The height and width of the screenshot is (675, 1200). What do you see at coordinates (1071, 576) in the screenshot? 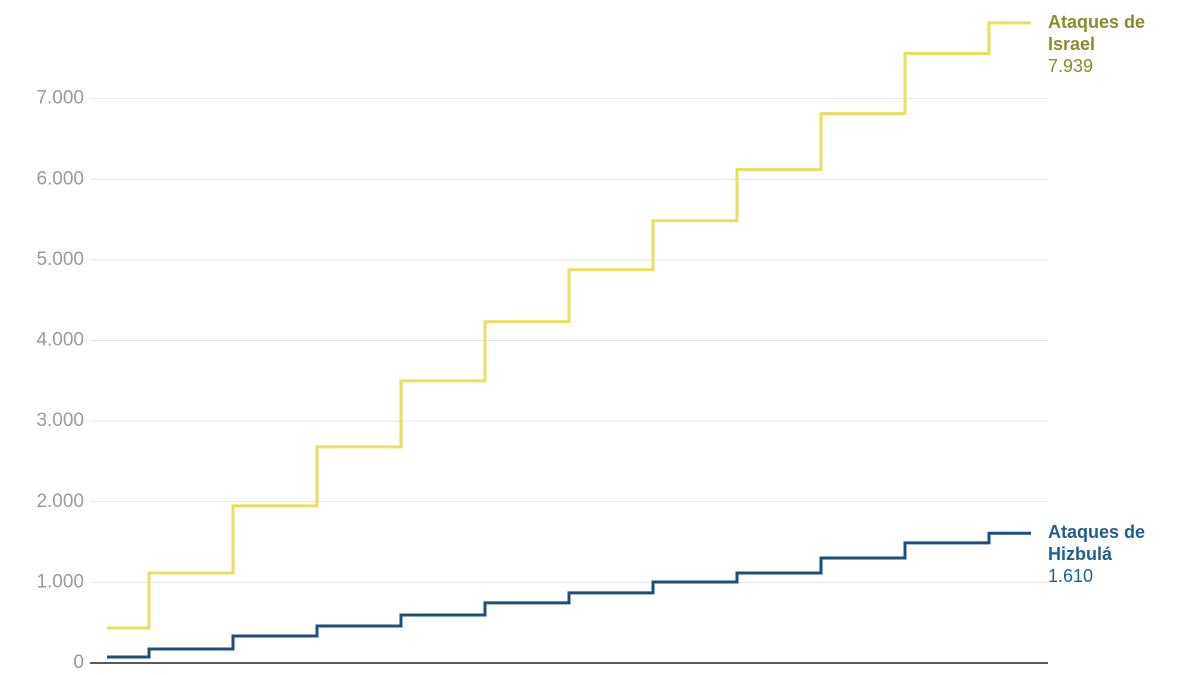
I see `value-label: 1.610` at bounding box center [1071, 576].